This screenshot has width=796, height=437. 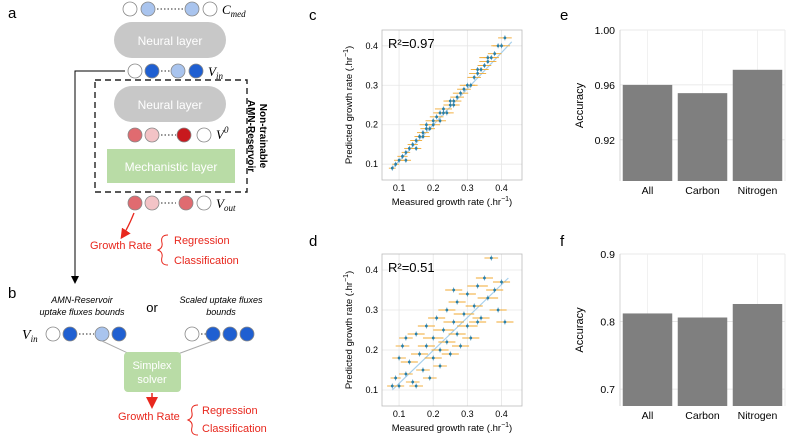 What do you see at coordinates (162, 250) in the screenshot?
I see `brace-a` at bounding box center [162, 250].